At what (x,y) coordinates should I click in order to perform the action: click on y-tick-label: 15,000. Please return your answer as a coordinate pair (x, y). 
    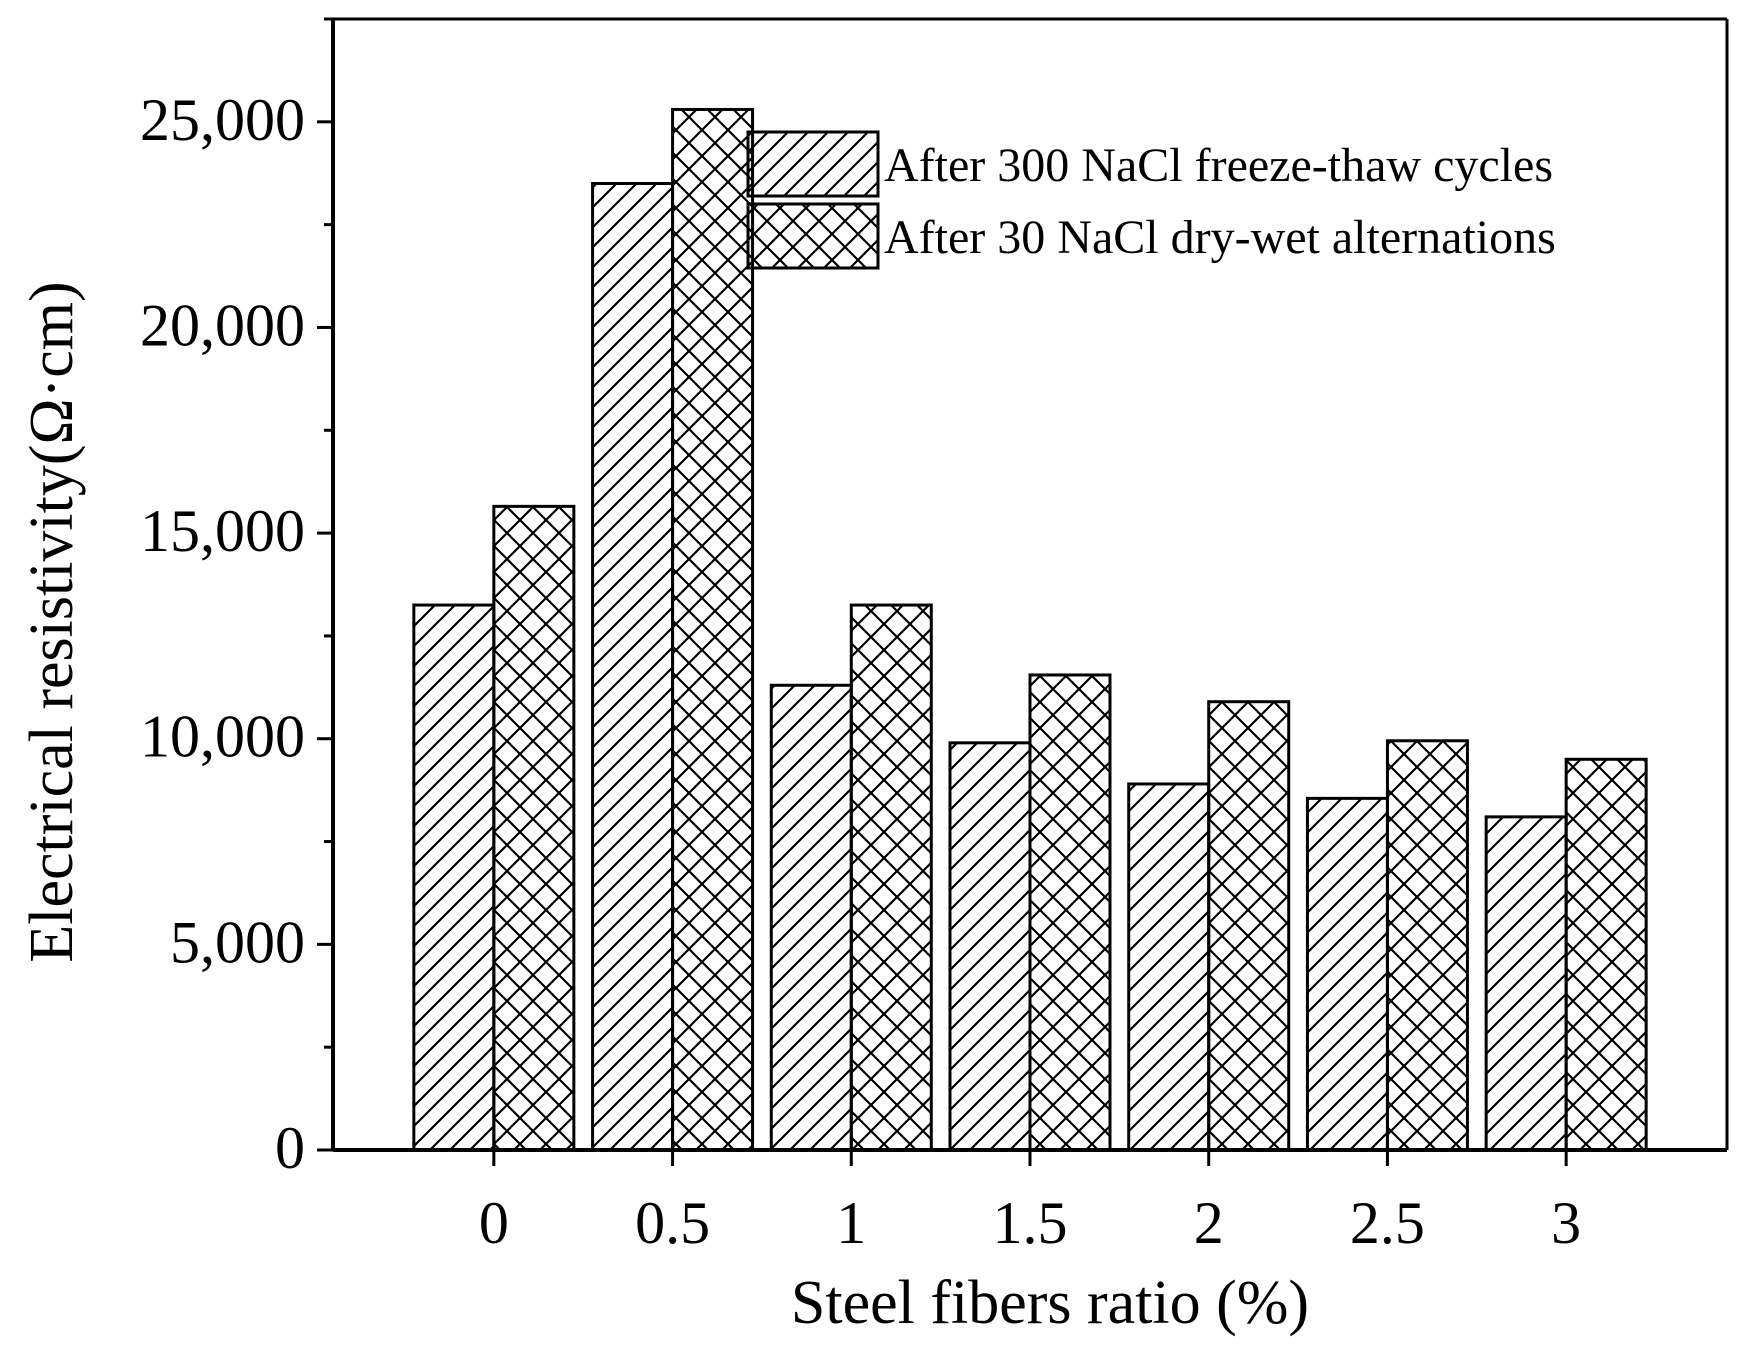
    Looking at the image, I should click on (222, 531).